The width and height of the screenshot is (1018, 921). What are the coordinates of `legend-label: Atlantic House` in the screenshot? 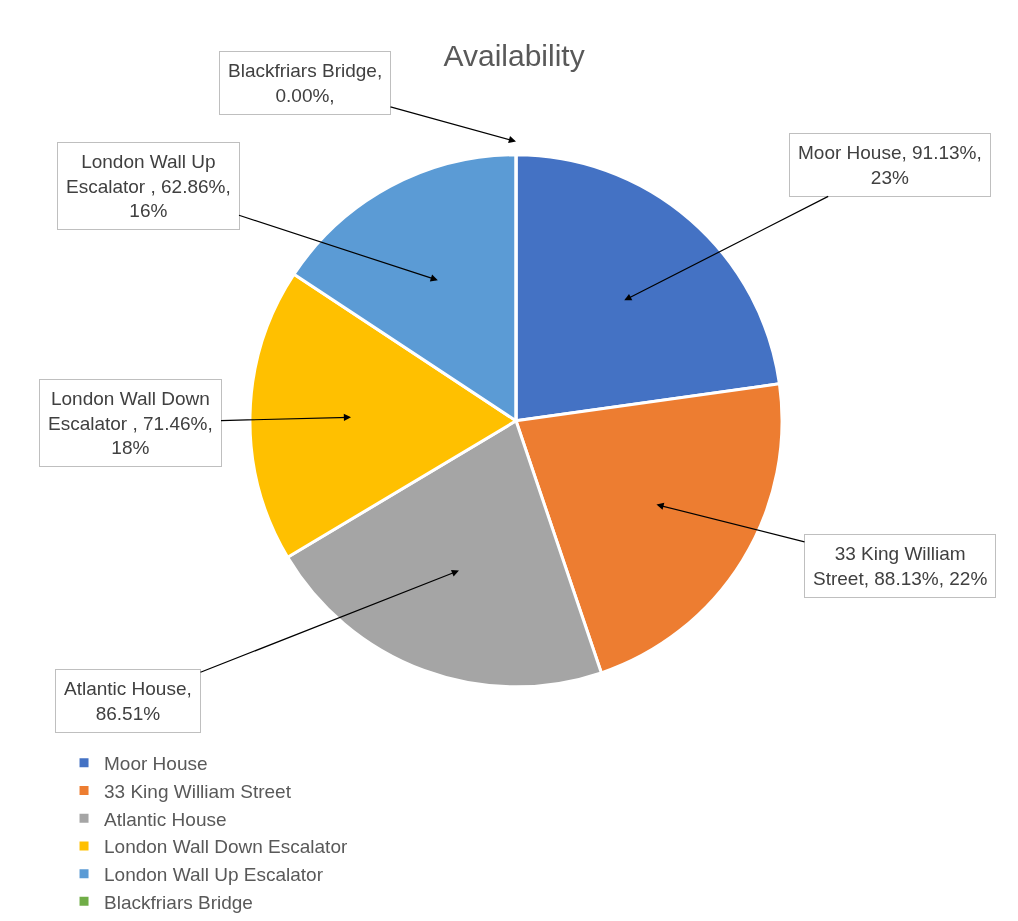 It's located at (165, 819).